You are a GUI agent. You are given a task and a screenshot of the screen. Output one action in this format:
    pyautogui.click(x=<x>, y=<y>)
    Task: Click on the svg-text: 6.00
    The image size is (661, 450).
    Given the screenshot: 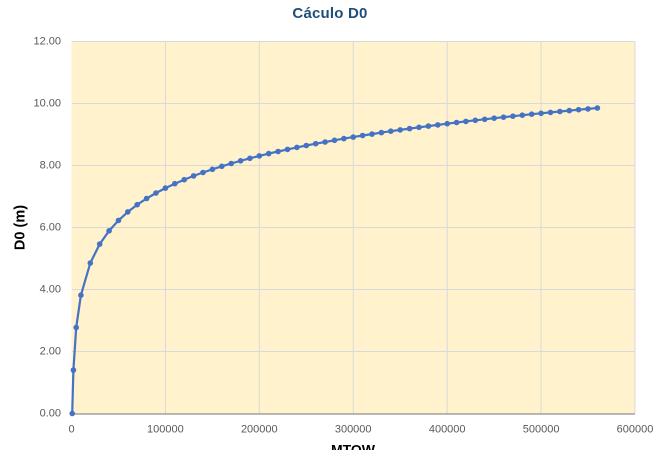 What is the action you would take?
    pyautogui.click(x=50, y=228)
    